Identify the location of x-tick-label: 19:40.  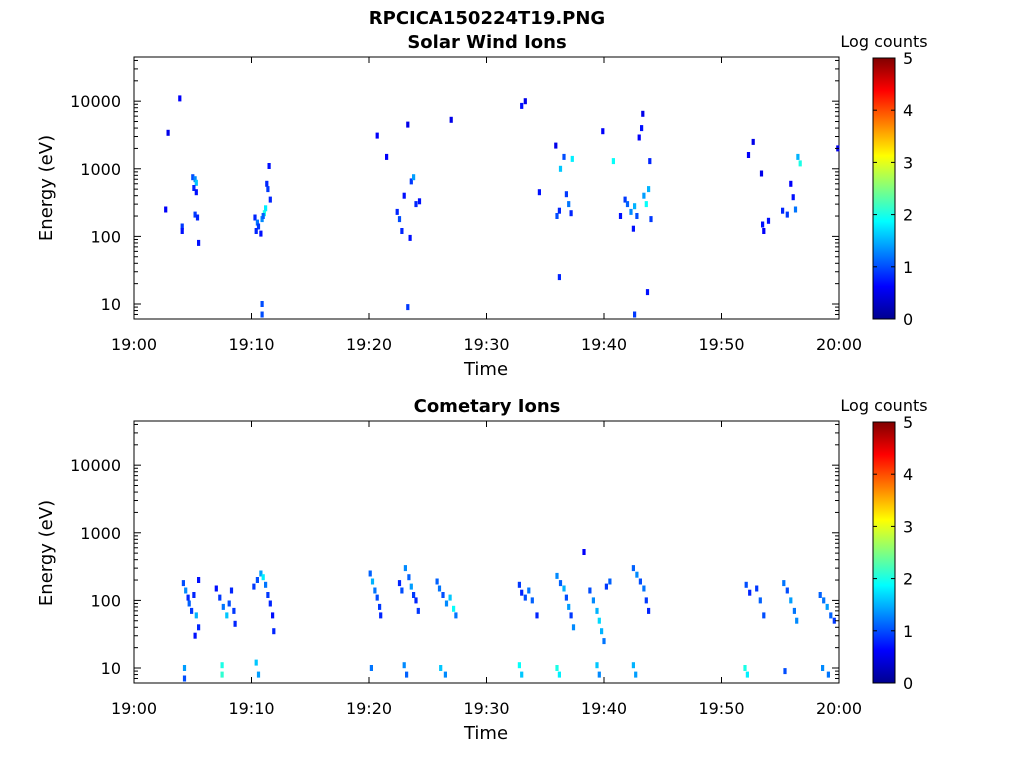
(604, 708).